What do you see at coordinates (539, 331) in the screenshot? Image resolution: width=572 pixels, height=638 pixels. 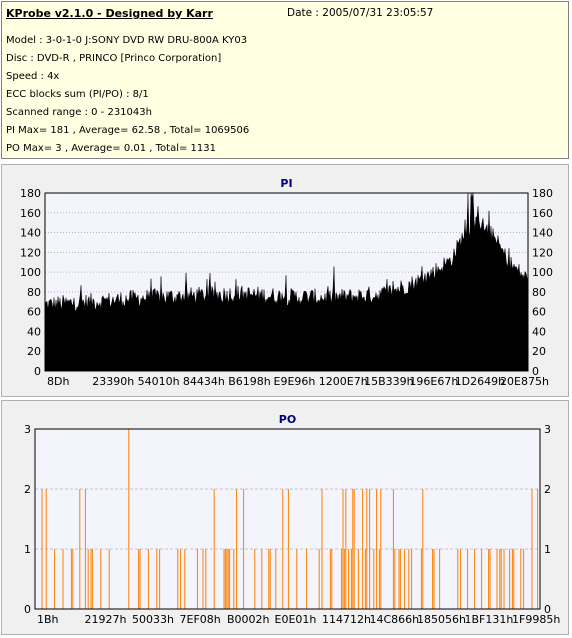 I see `pi-y-tick-label-right: 40` at bounding box center [539, 331].